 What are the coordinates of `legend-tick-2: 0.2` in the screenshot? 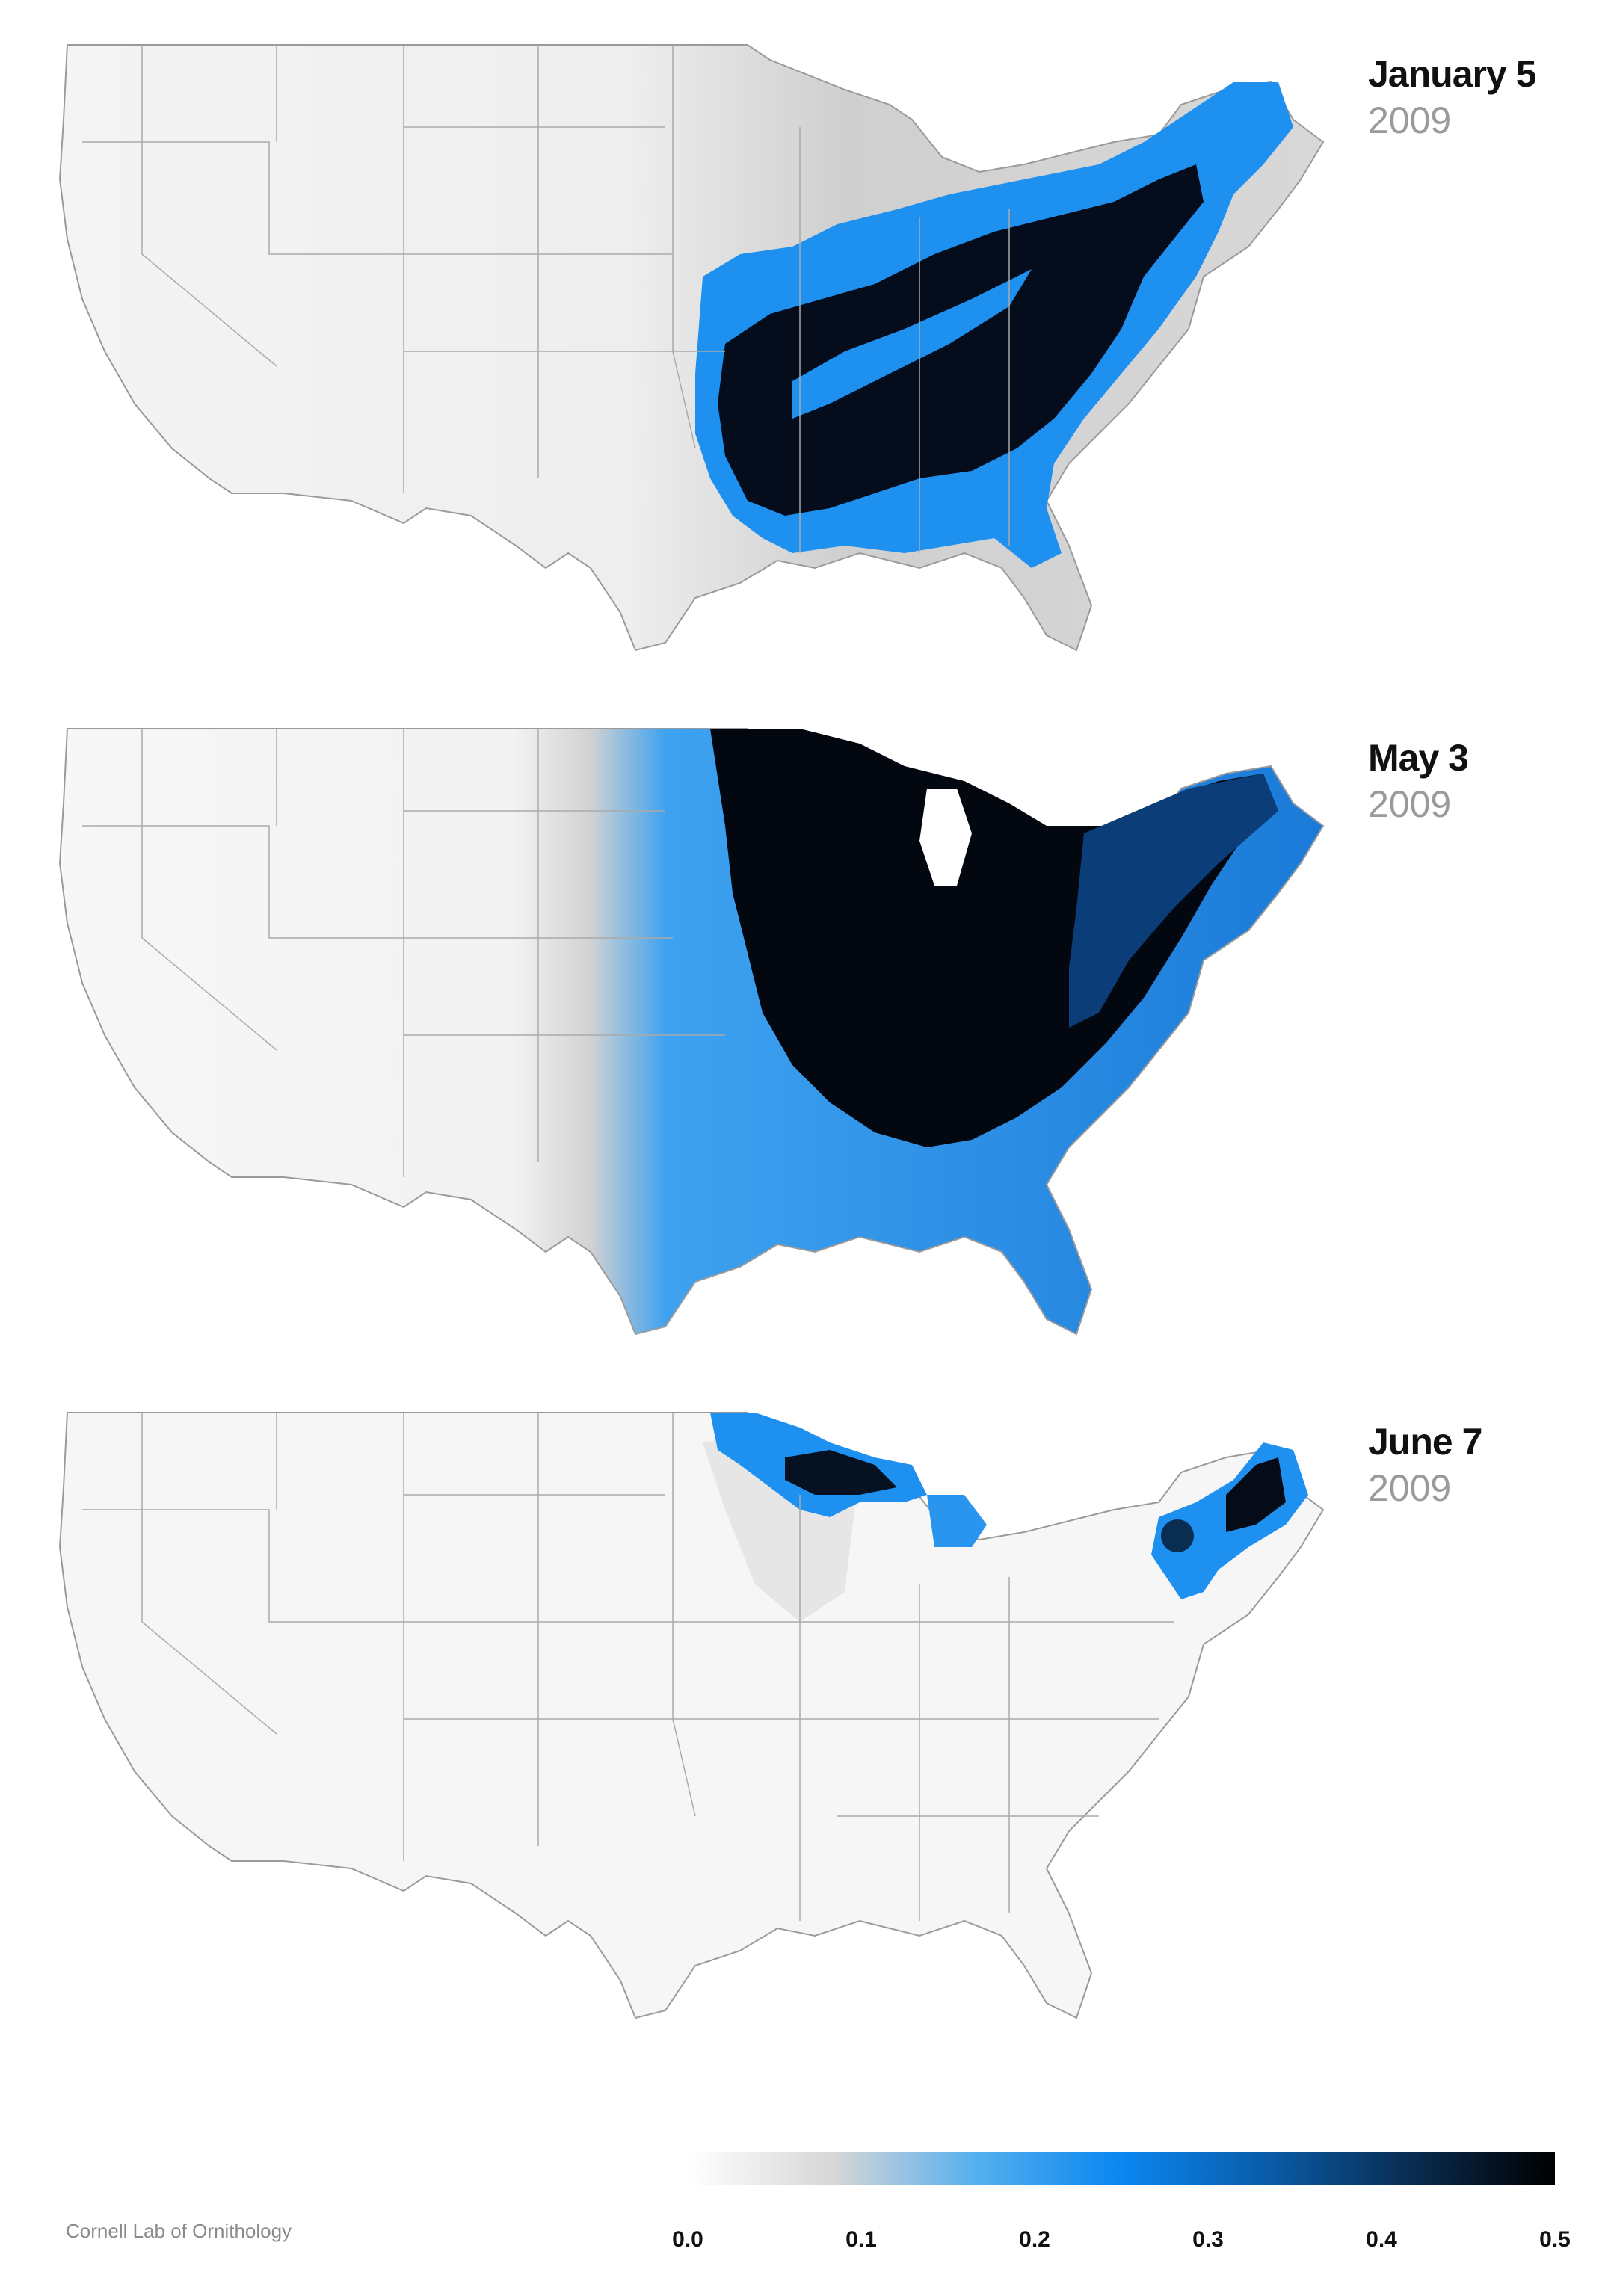 It's located at (1034, 2239).